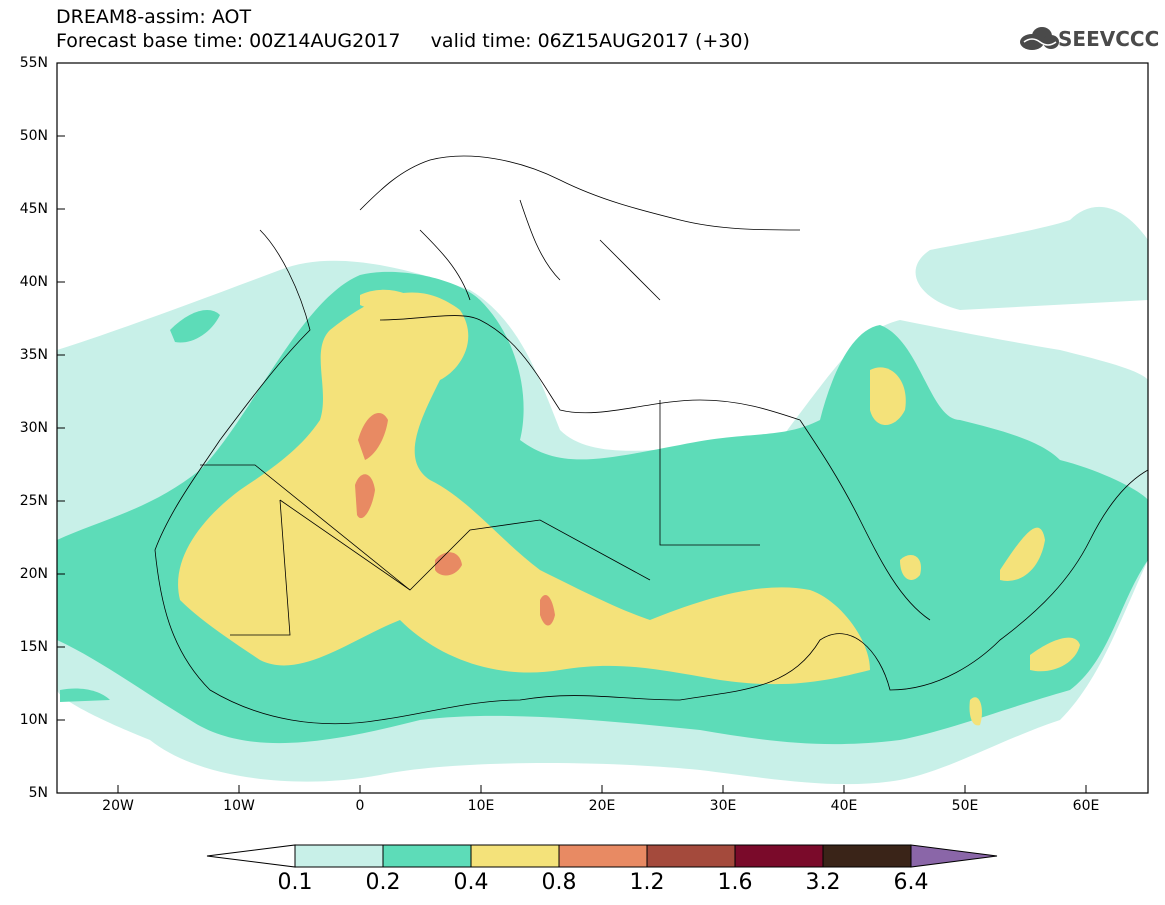  I want to click on lon-label: 60E, so click(1086, 806).